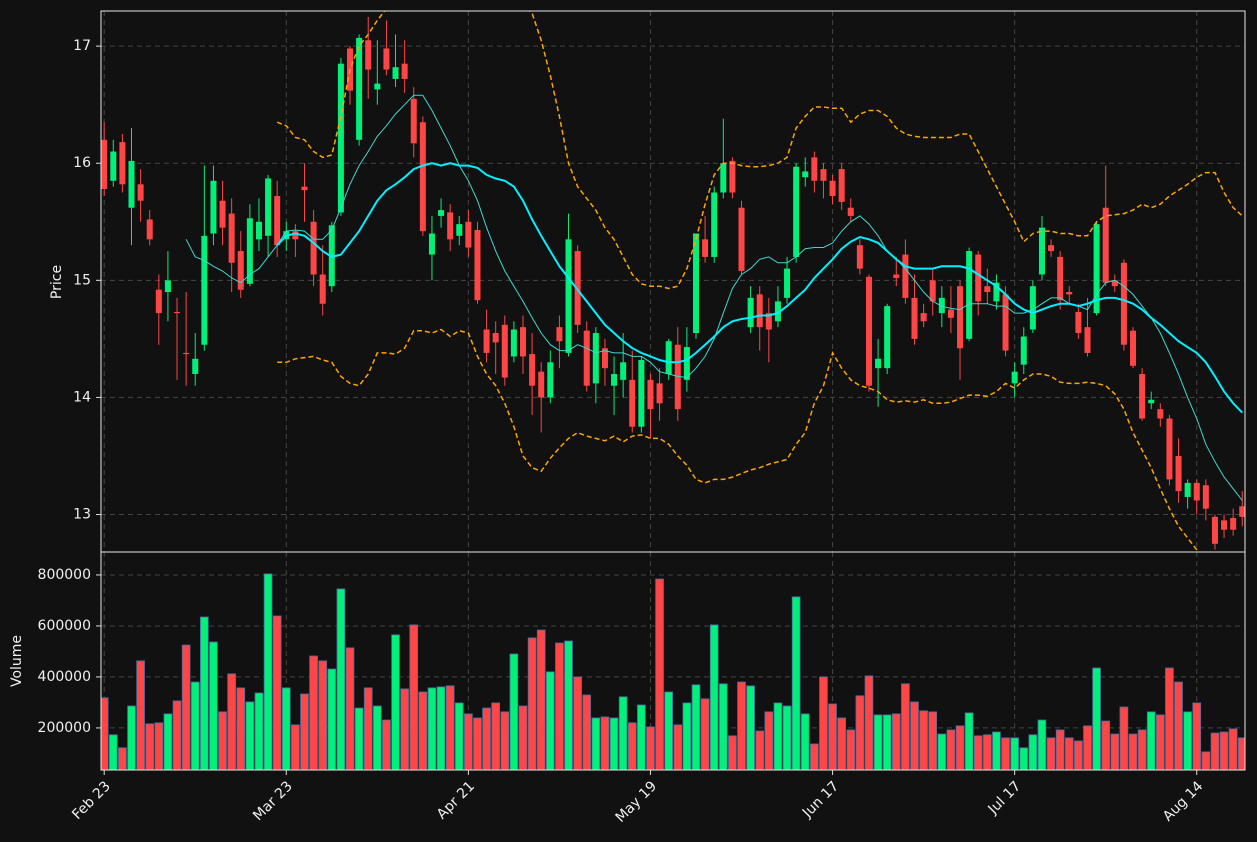  I want to click on volume-tick-label: 800000, so click(64, 575).